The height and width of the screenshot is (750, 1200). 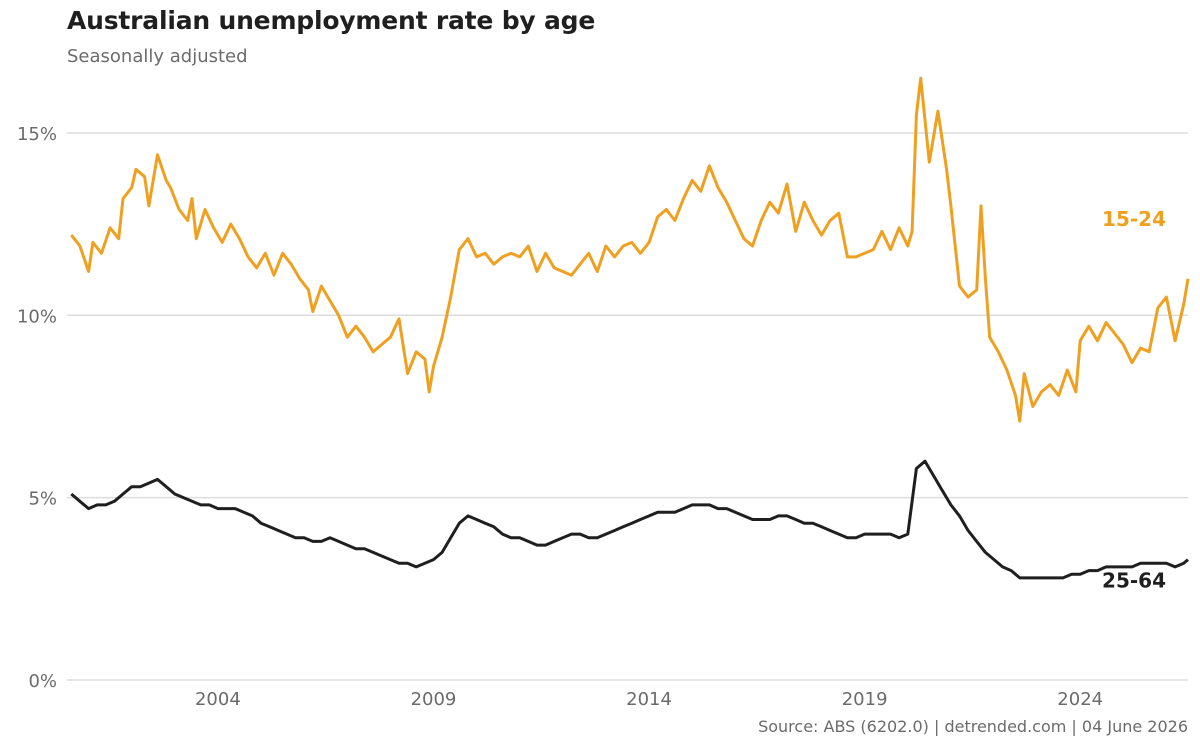 What do you see at coordinates (37, 316) in the screenshot?
I see `y-tick-label: 10%` at bounding box center [37, 316].